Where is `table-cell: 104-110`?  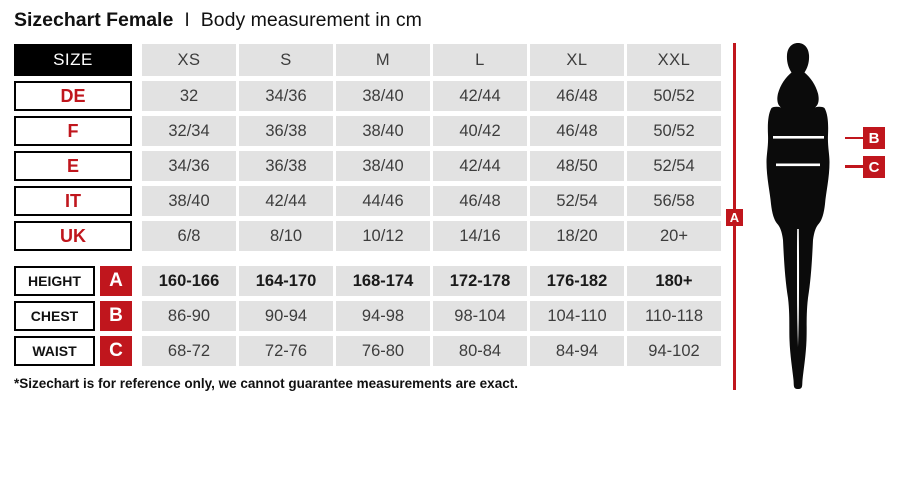
table-cell: 104-110 is located at coordinates (577, 316).